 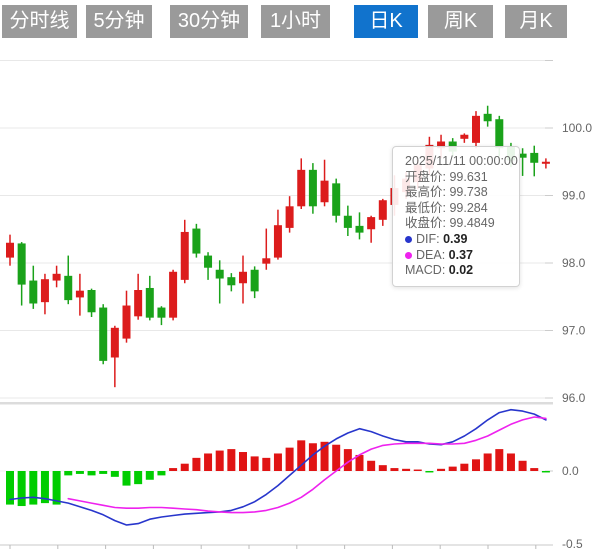 I want to click on axis-labels: 100.0 99.0 98.0 97.0 96.0 0.0 -0.5, so click(x=577, y=336).